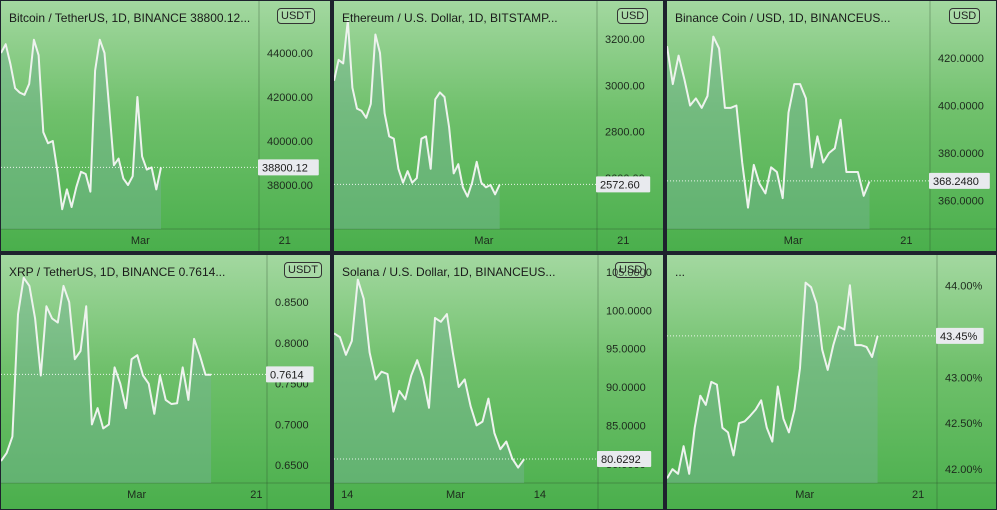 This screenshot has width=997, height=510. Describe the element at coordinates (417, 108) in the screenshot. I see `series-line` at that location.